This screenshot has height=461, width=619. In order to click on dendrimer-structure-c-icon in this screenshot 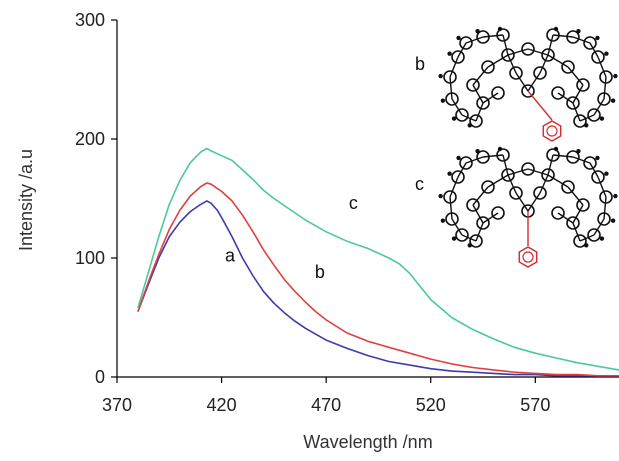, I will do `click(528, 207)`.